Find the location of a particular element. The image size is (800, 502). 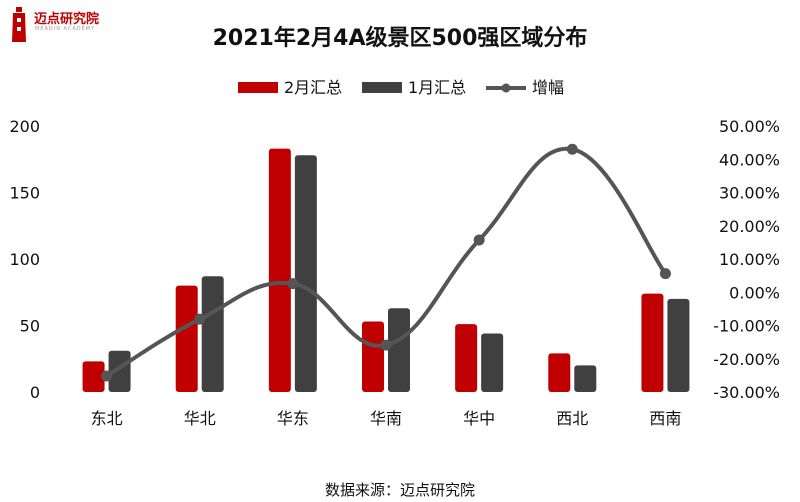

y-right-tick-label: -10.00% is located at coordinates (746, 326).